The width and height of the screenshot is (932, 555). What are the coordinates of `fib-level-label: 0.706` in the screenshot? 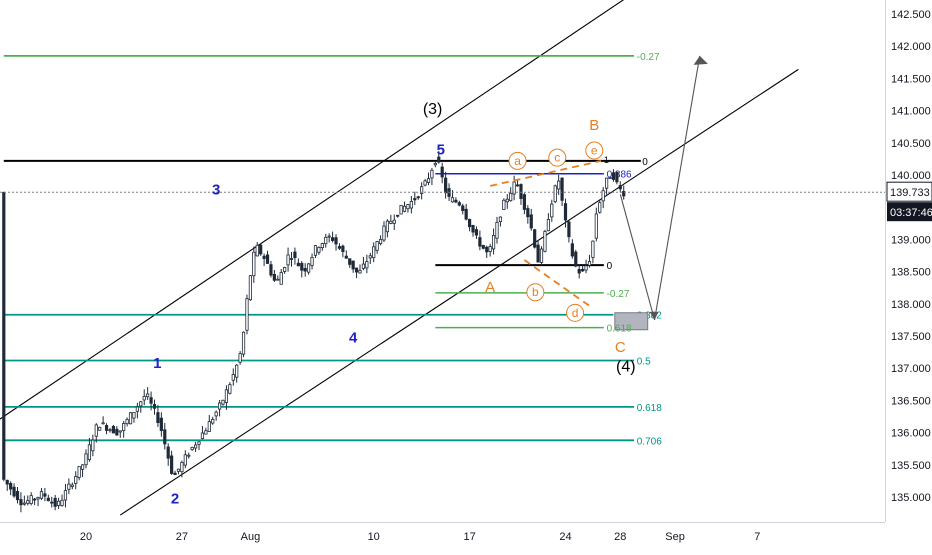 It's located at (649, 441).